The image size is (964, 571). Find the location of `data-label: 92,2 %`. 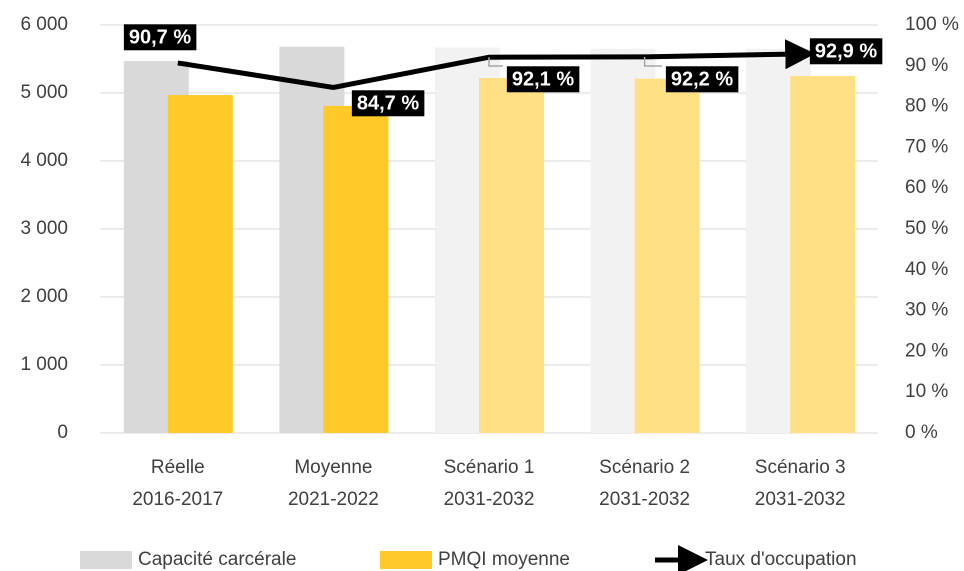

data-label: 92,2 % is located at coordinates (702, 79).